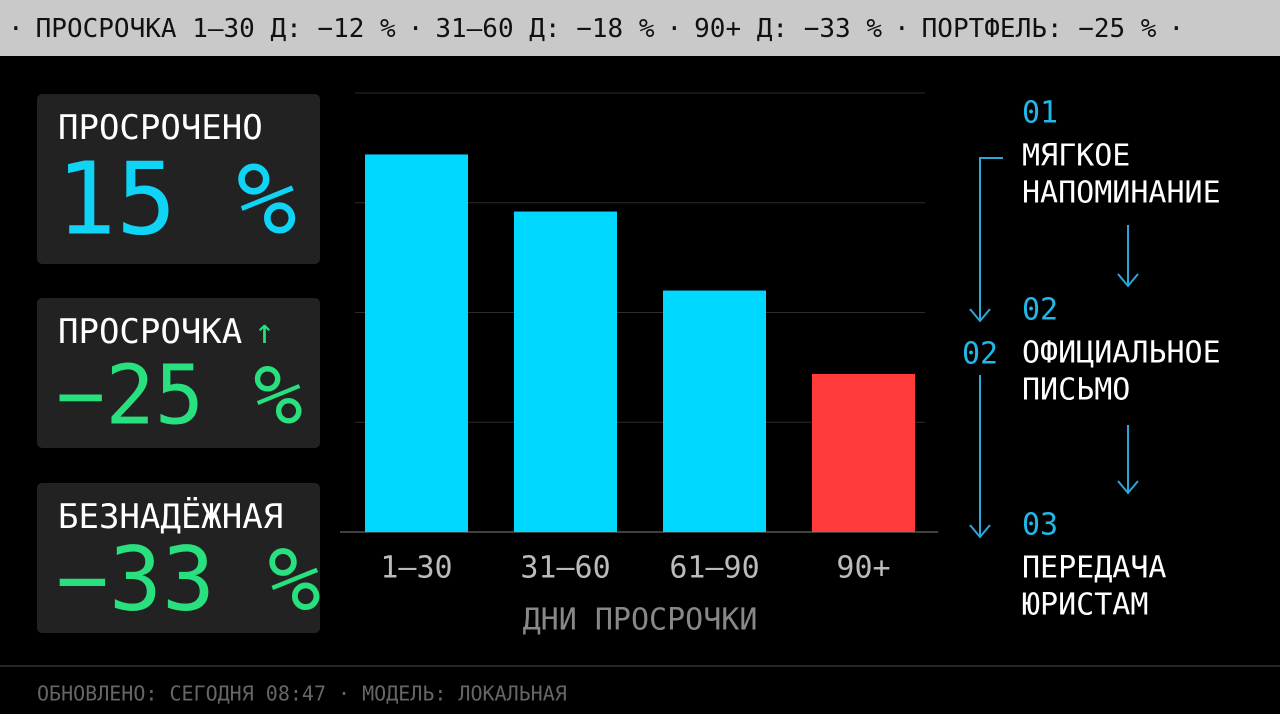 The width and height of the screenshot is (1280, 714). Describe the element at coordinates (1076, 390) in the screenshot. I see `step-label: ПИСЬМО` at that location.